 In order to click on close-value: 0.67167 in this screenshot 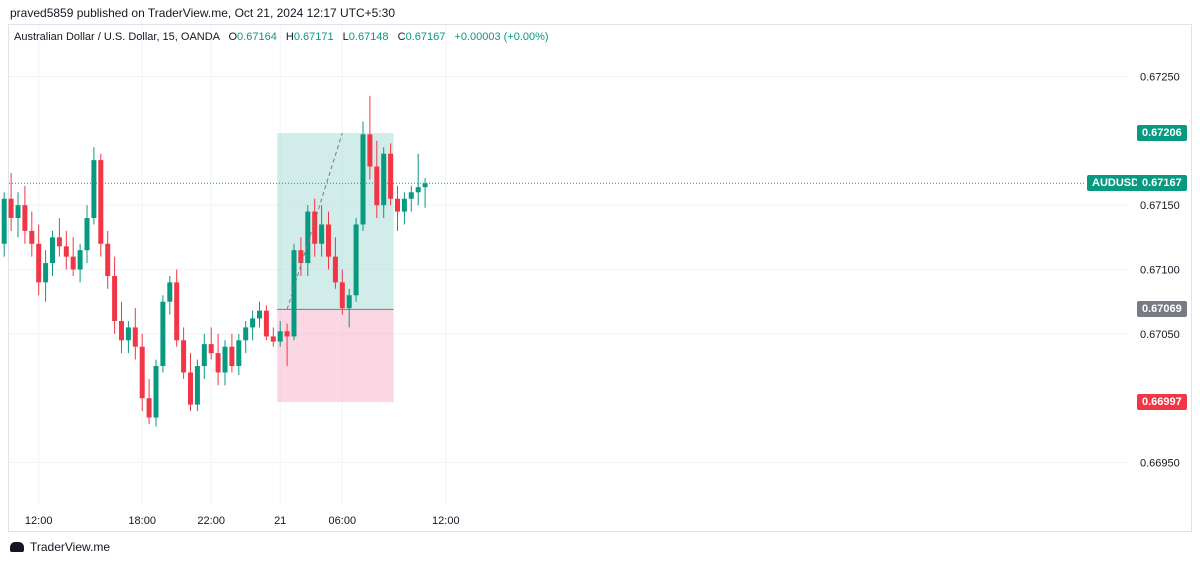, I will do `click(425, 37)`.